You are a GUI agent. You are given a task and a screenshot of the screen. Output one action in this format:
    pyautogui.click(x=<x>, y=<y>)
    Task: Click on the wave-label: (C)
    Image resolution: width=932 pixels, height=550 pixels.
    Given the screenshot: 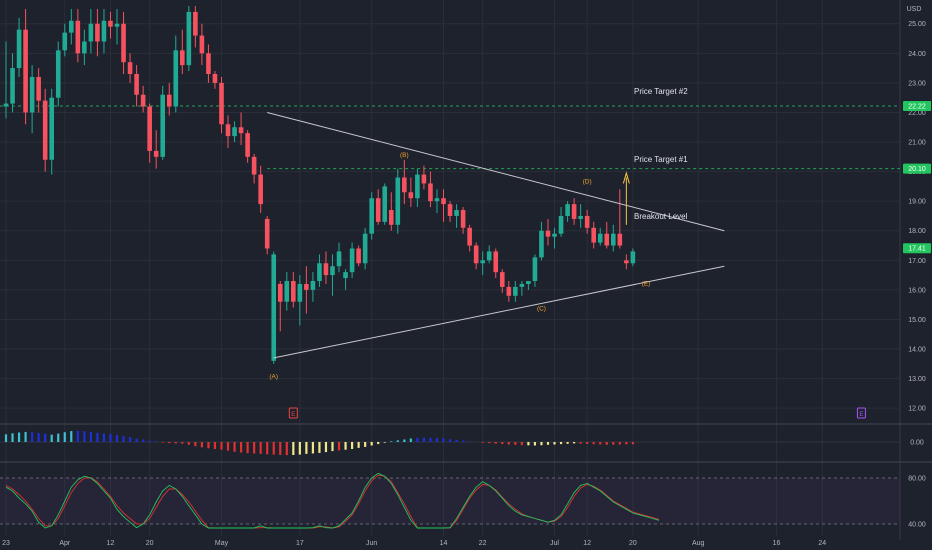 What is the action you would take?
    pyautogui.click(x=541, y=309)
    